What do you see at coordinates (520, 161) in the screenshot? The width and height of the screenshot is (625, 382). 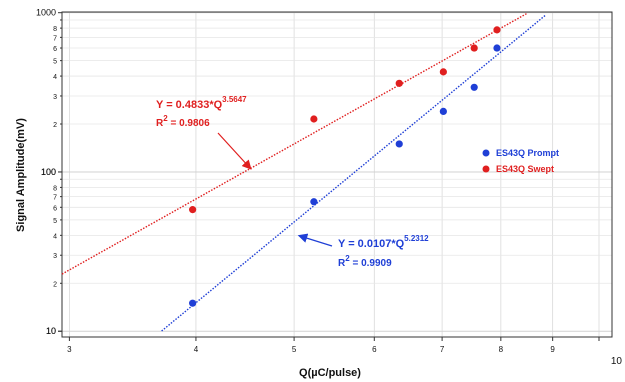 I see `legend: ES43Q Prompt ES43Q Swept` at bounding box center [520, 161].